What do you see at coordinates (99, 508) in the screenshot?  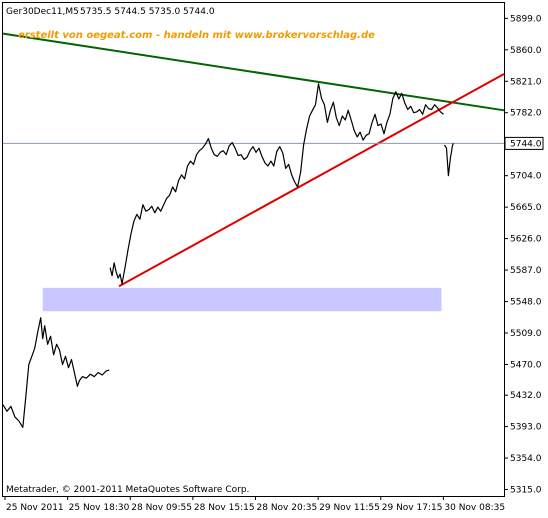 I see `x-tick-label: 25 Nov 18:30` at bounding box center [99, 508].